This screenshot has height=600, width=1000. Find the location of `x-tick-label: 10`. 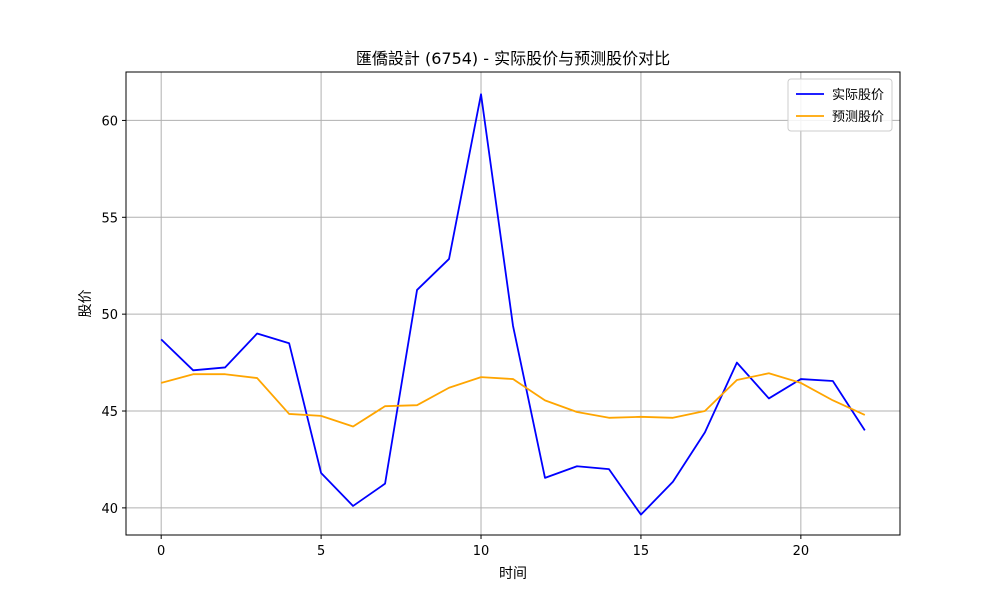

x-tick-label: 10 is located at coordinates (481, 551).